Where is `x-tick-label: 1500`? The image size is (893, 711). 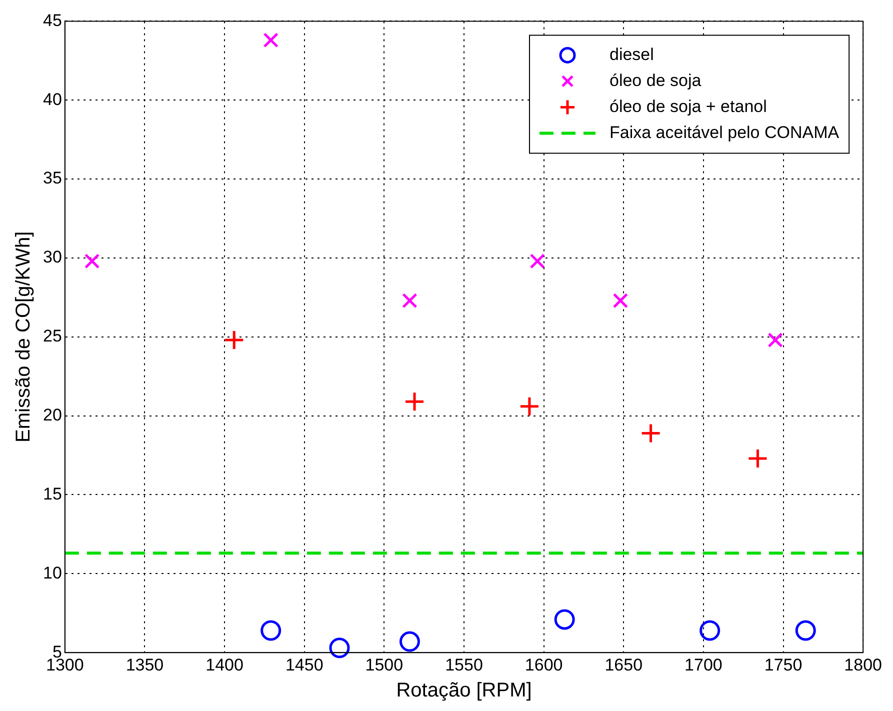
x-tick-label: 1500 is located at coordinates (384, 664).